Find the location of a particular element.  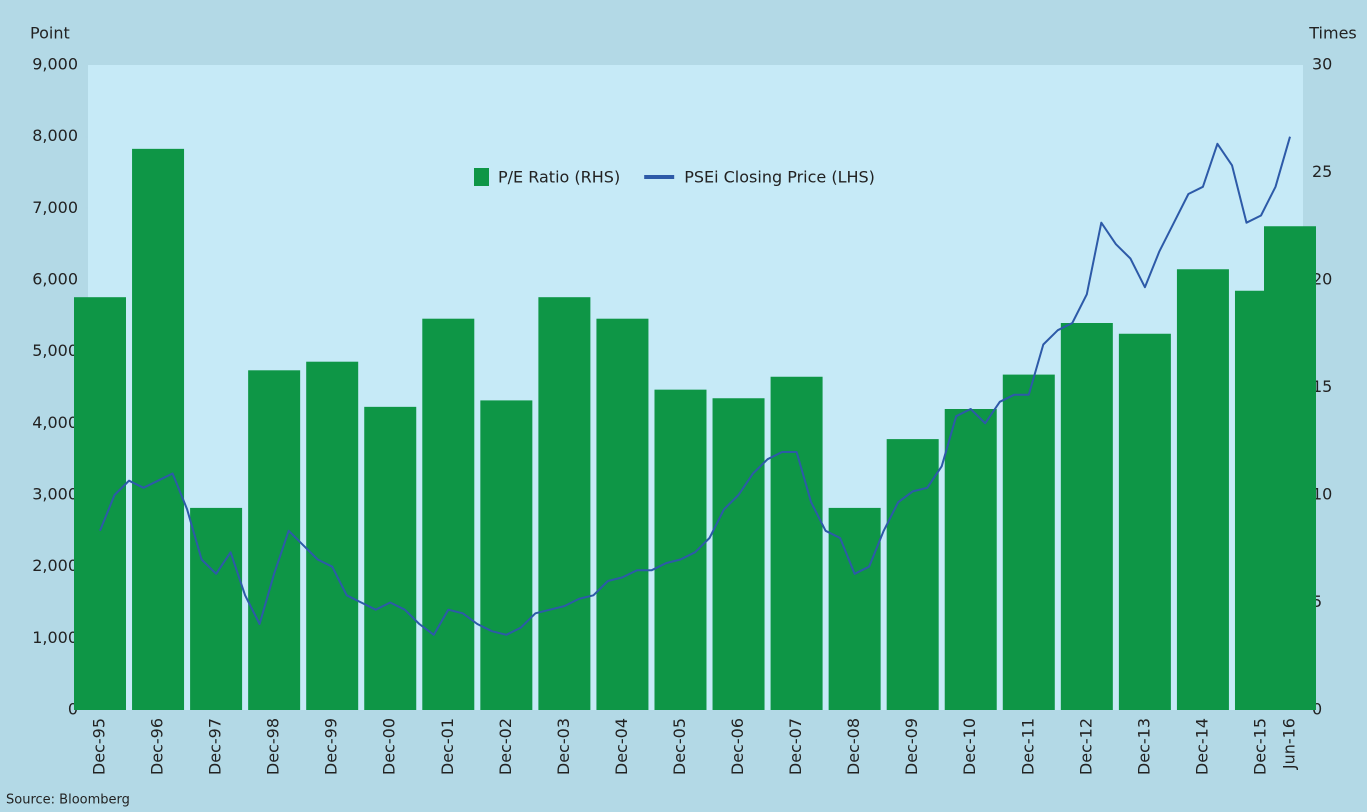

y-tick-label: 1,000 is located at coordinates (55, 637).